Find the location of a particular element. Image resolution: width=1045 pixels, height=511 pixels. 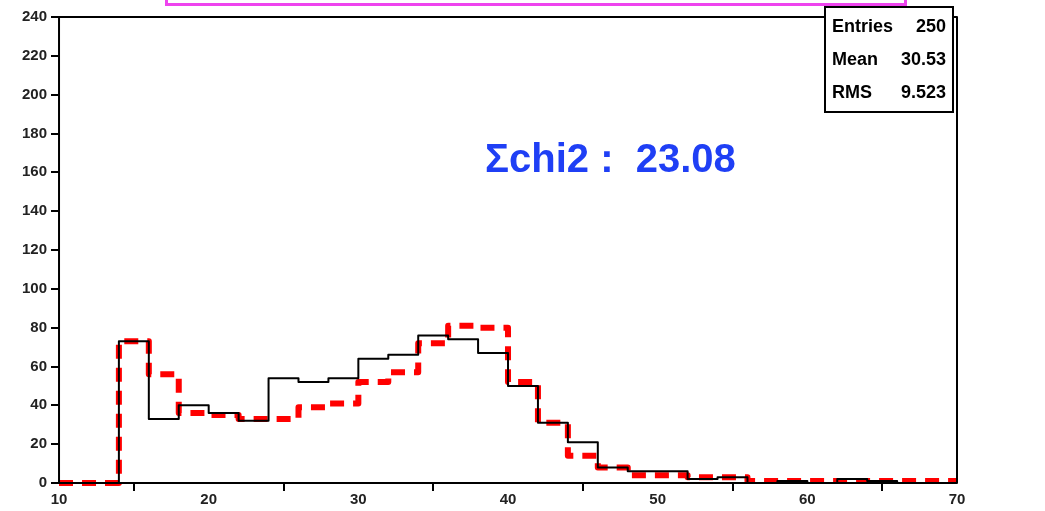

x-tick-label: 30 is located at coordinates (358, 499).